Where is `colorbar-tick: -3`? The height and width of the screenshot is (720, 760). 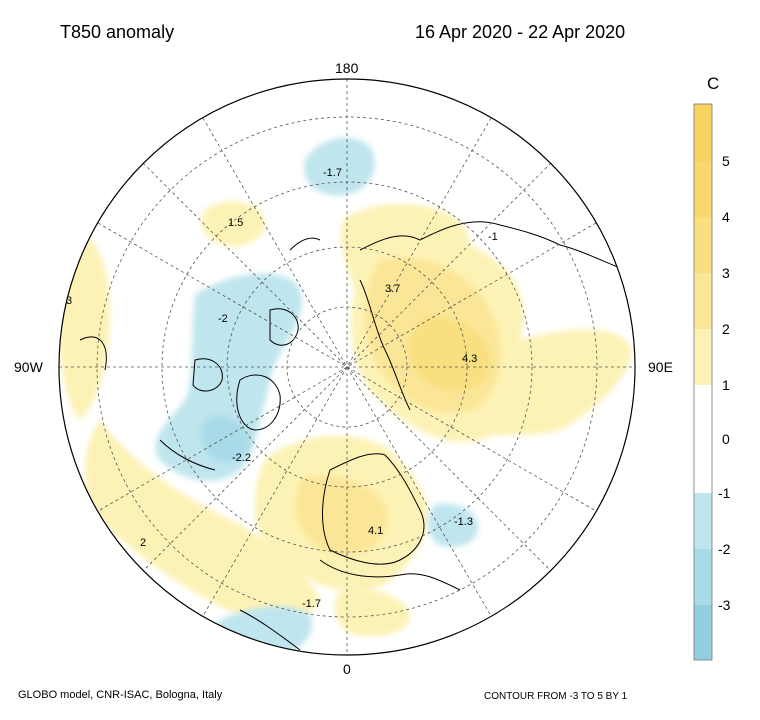 colorbar-tick: -3 is located at coordinates (724, 605).